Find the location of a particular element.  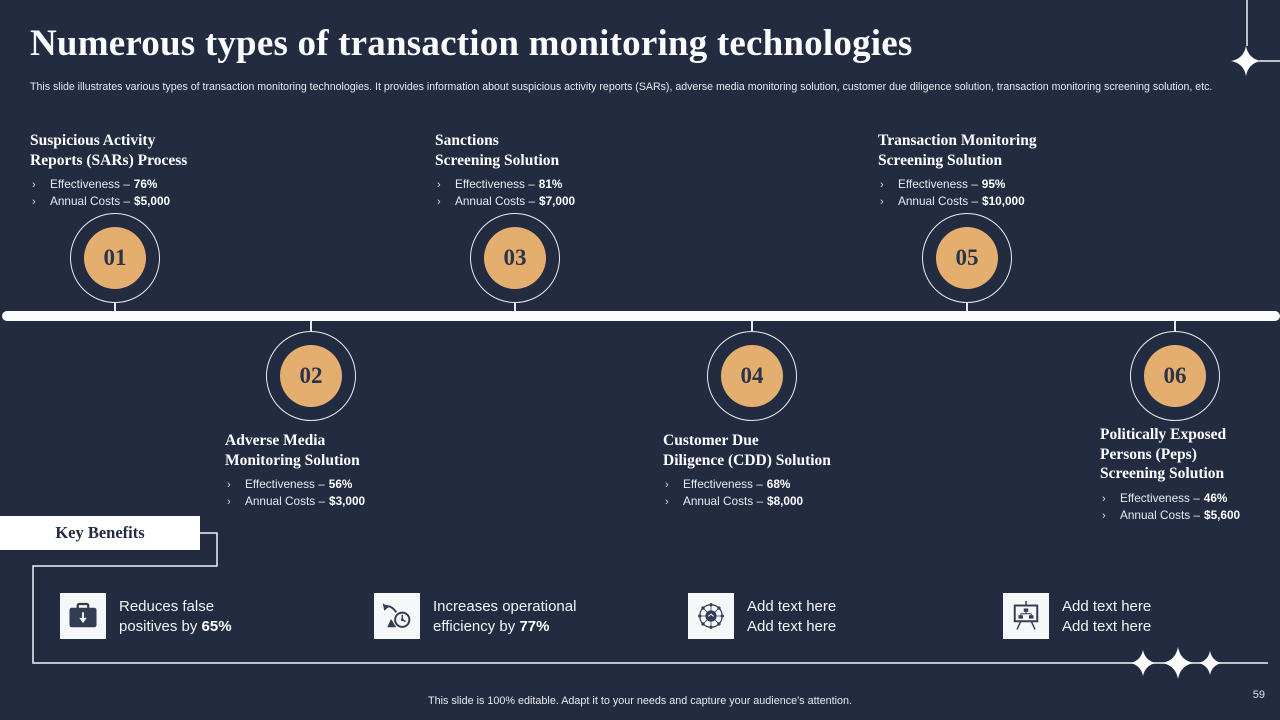

timeline-node-03: 03 is located at coordinates (515, 258).